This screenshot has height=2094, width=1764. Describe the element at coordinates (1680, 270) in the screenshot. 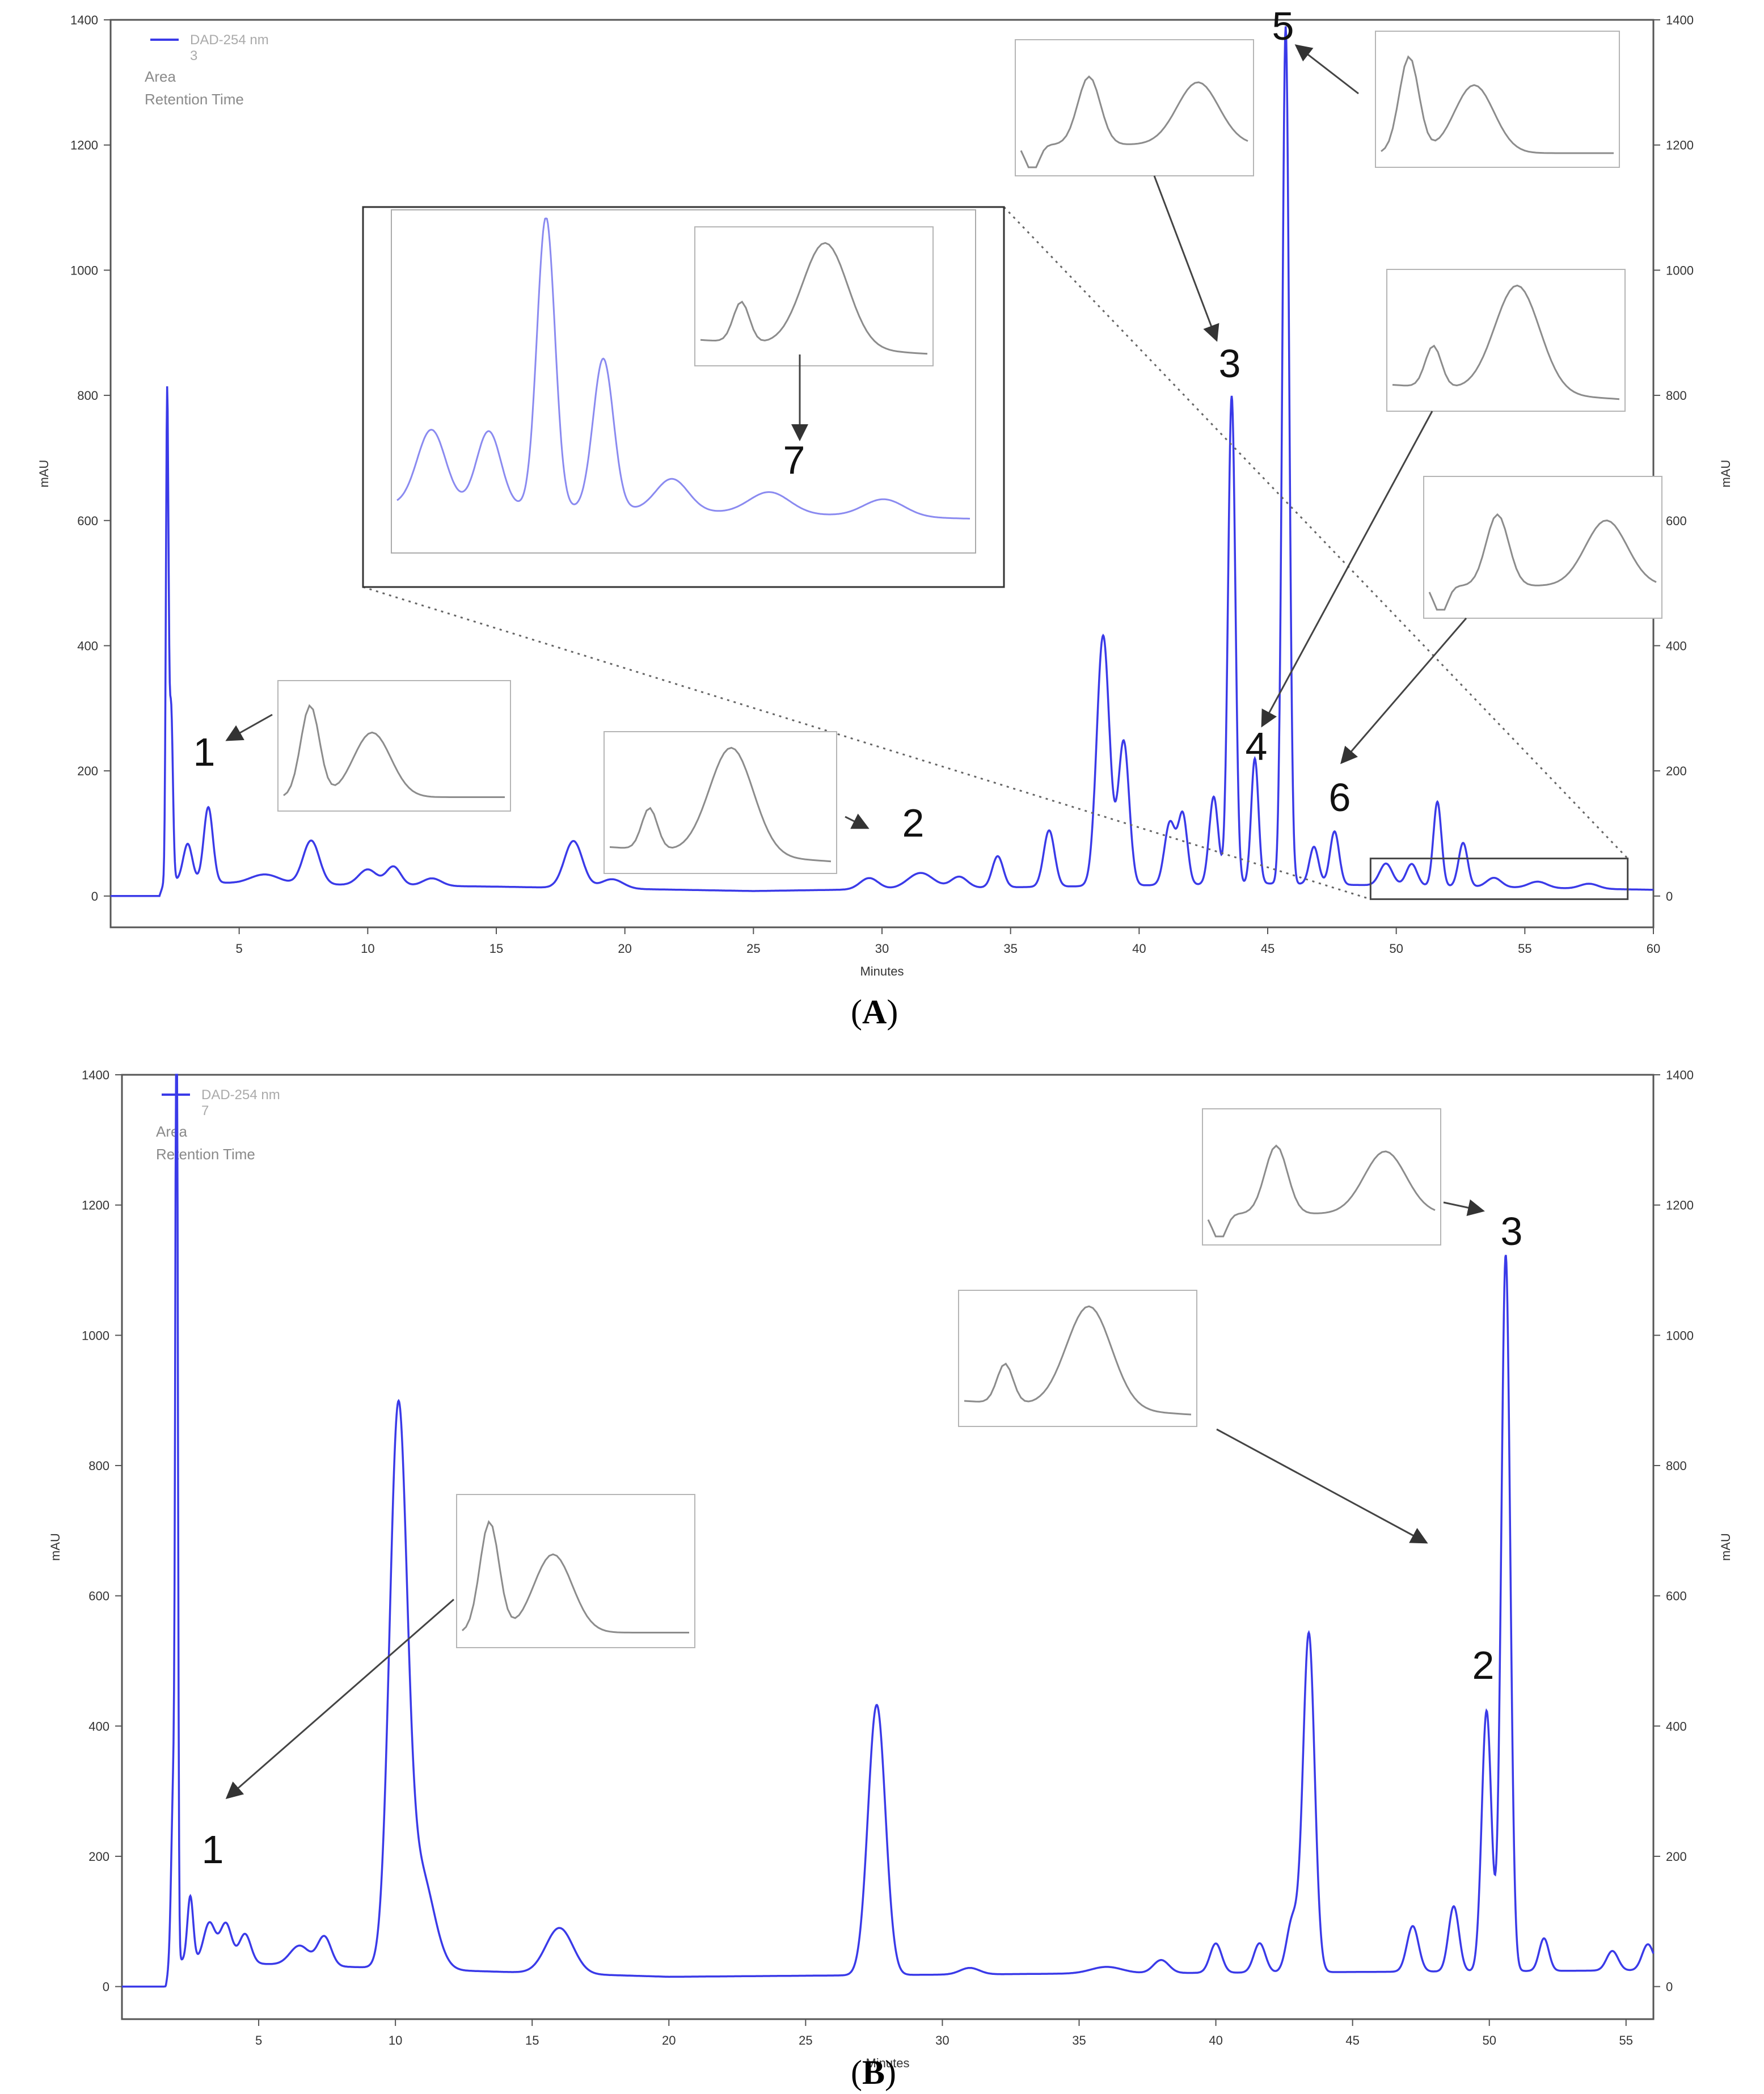

I see `y-tick-label-right: 1000` at that location.